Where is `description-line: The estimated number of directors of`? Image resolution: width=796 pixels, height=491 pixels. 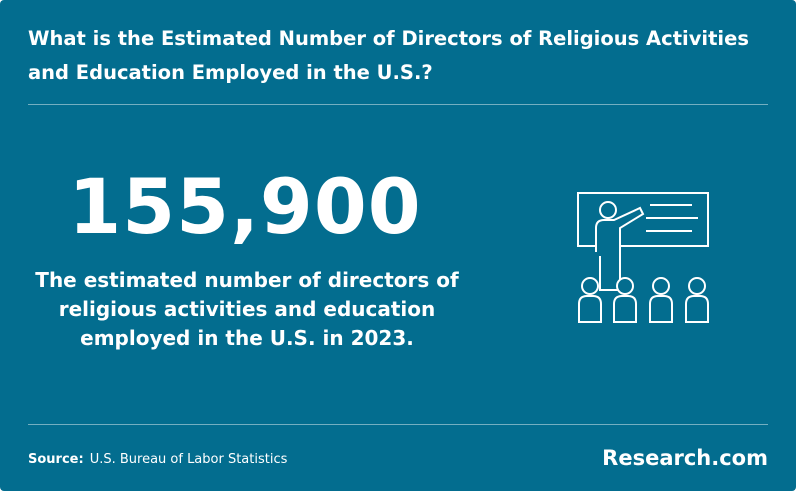
description-line: The estimated number of directors of is located at coordinates (247, 280).